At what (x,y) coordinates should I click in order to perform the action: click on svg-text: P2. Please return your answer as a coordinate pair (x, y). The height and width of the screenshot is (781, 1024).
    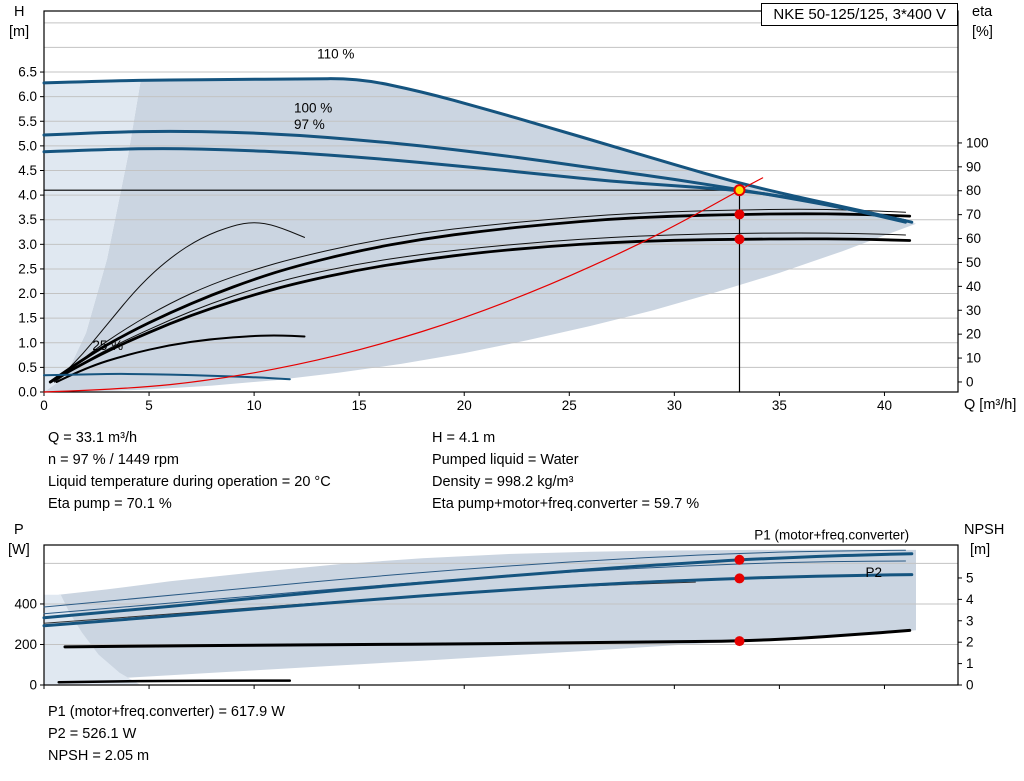
    Looking at the image, I should click on (874, 572).